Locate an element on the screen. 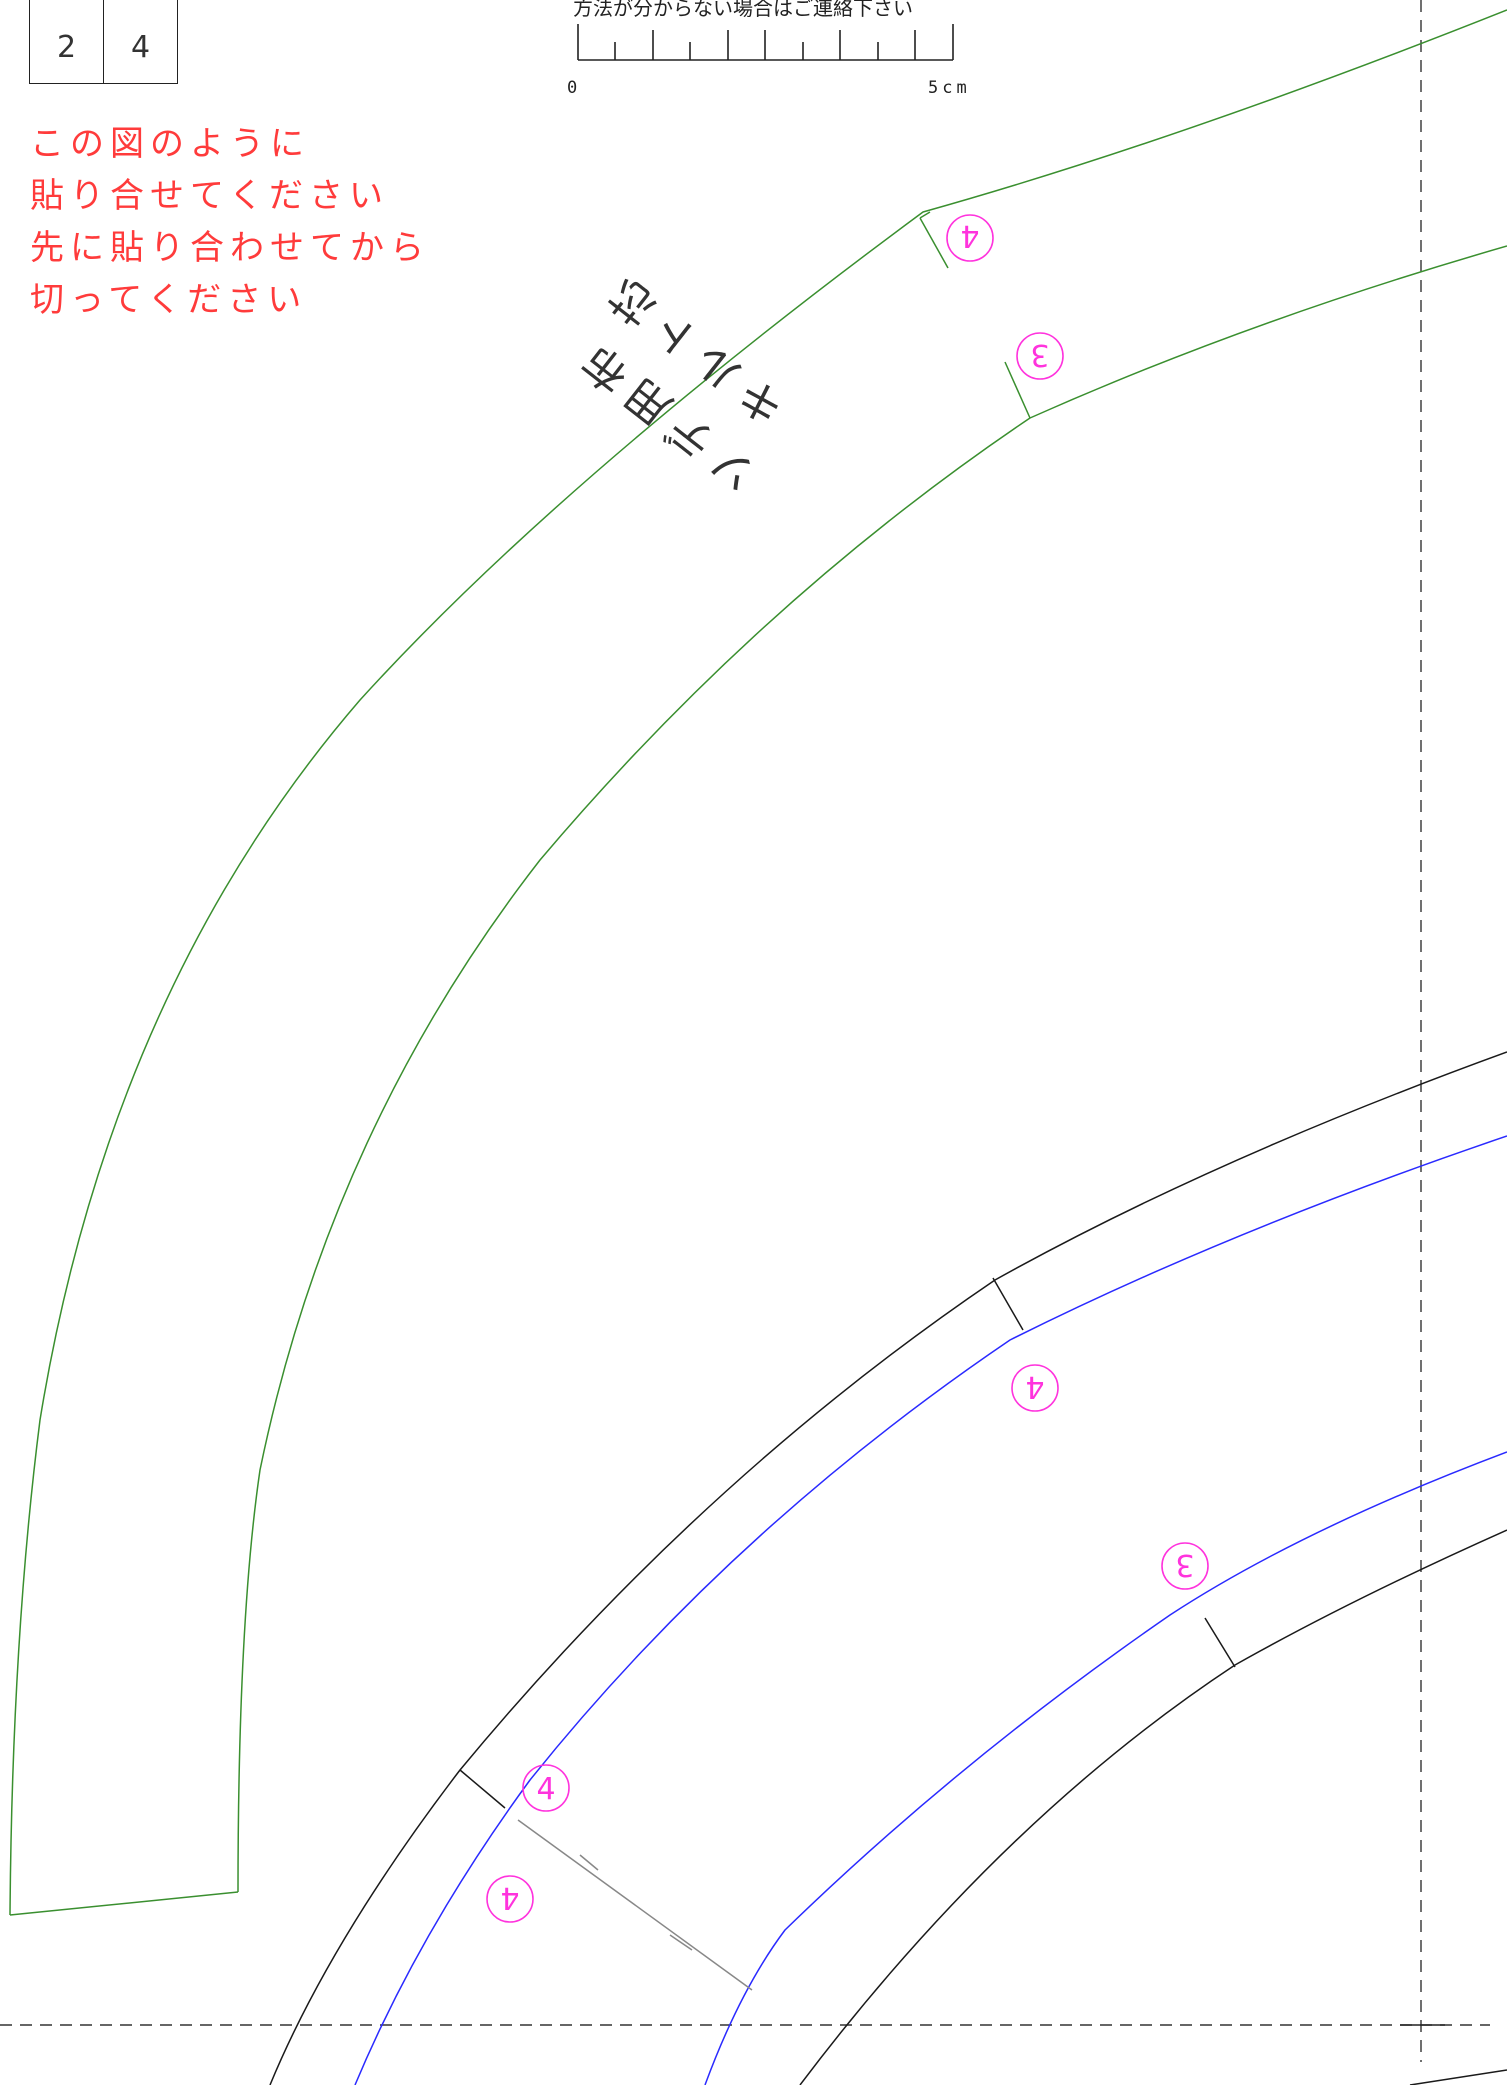  scale-note: 方法が分からない場合はご連絡下さい is located at coordinates (743, 10).